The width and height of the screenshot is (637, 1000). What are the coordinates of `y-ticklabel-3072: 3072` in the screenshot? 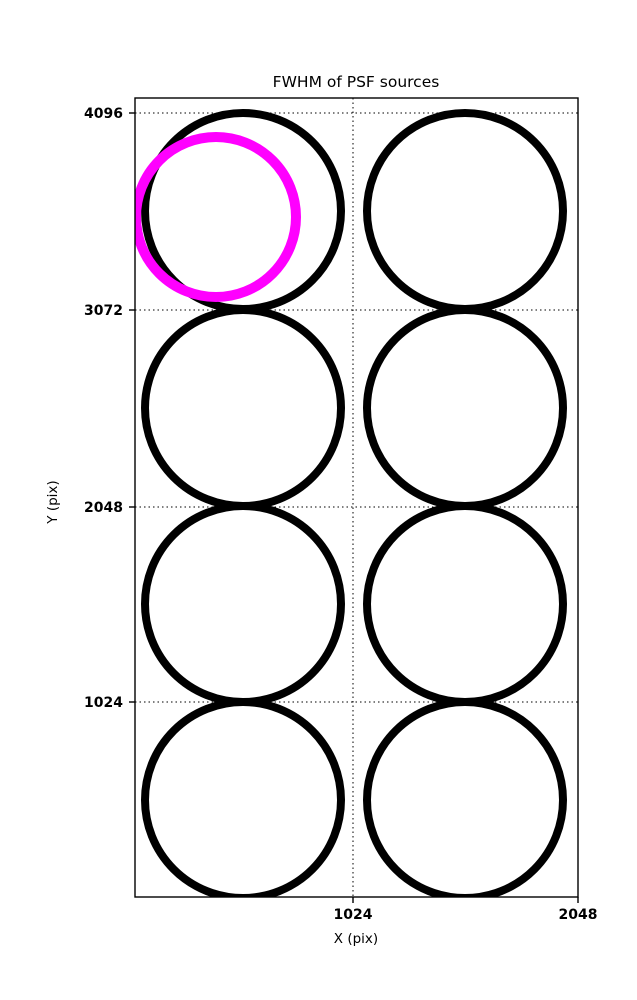 It's located at (103, 311).